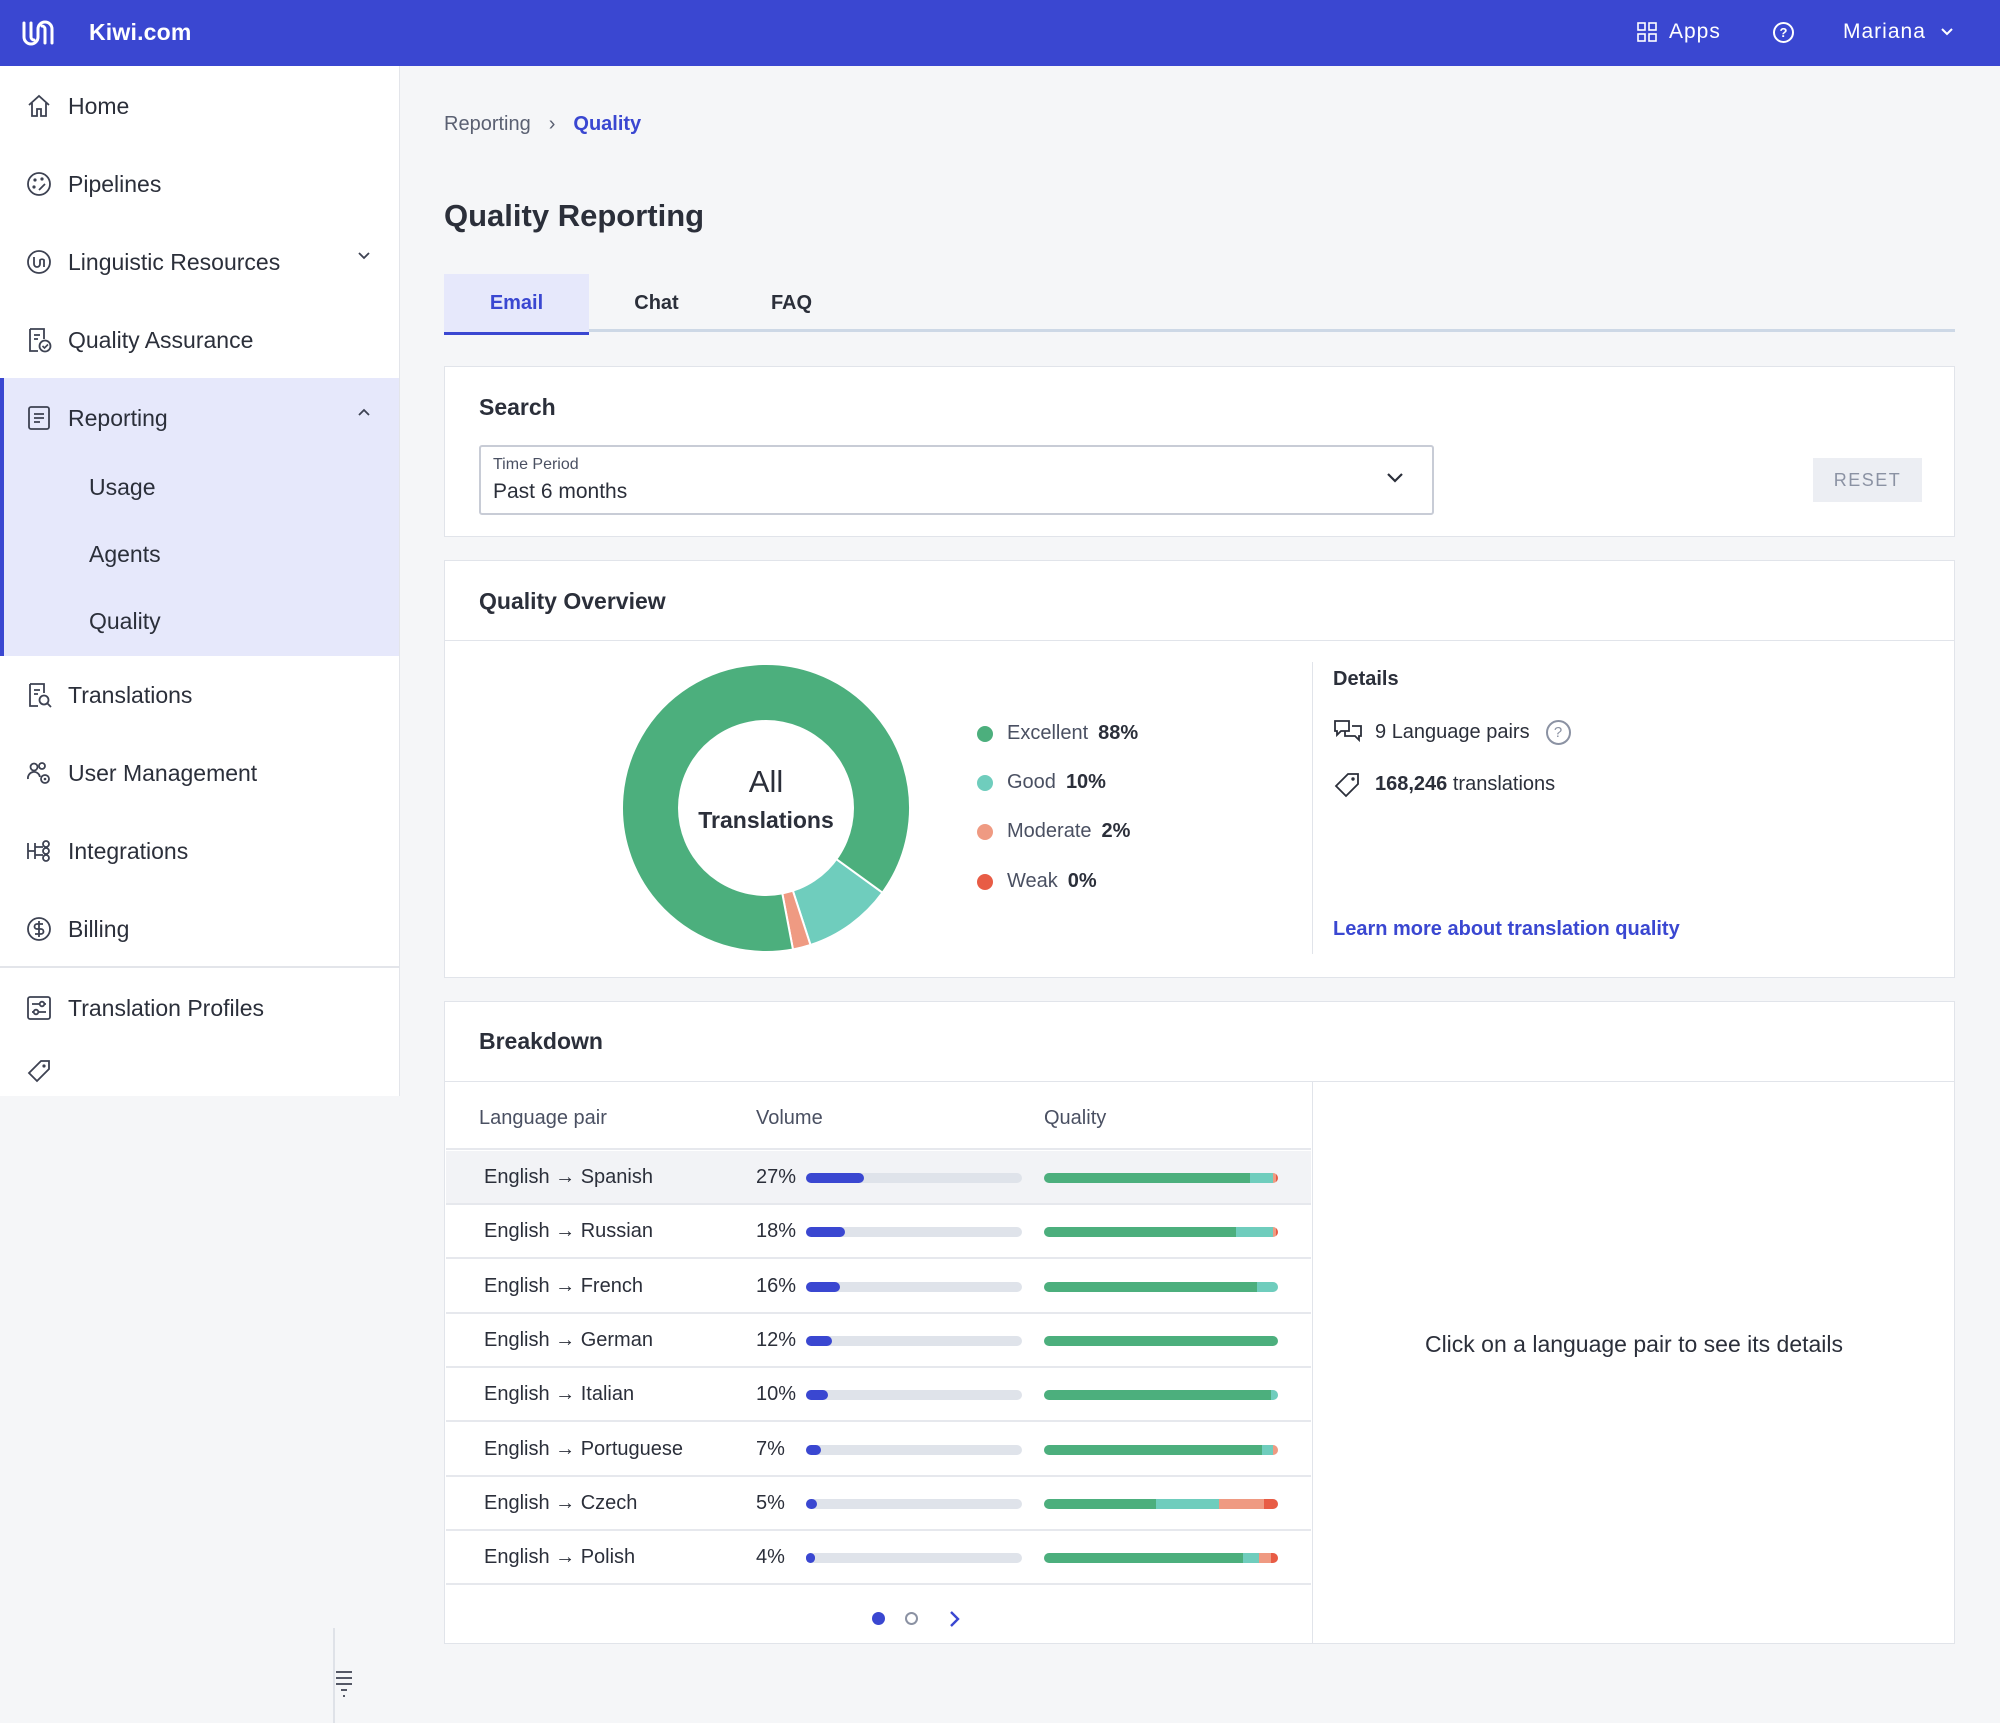 This screenshot has width=2000, height=1723. Describe the element at coordinates (656, 302) in the screenshot. I see `tab-chat: Chat` at that location.